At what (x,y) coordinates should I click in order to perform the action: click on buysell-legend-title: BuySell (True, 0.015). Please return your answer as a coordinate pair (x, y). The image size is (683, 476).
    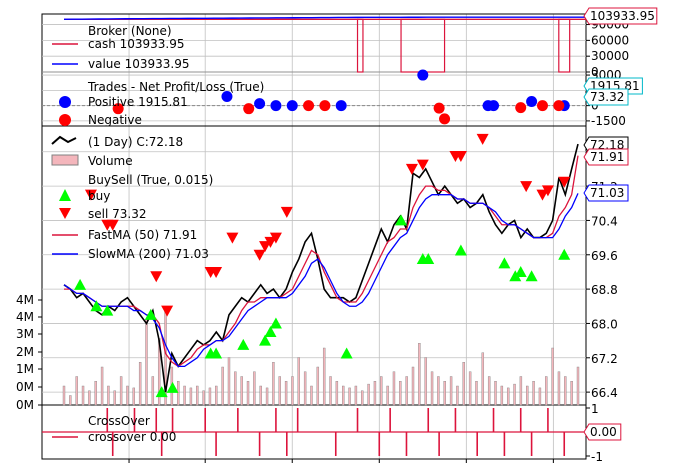
    Looking at the image, I should click on (150, 180).